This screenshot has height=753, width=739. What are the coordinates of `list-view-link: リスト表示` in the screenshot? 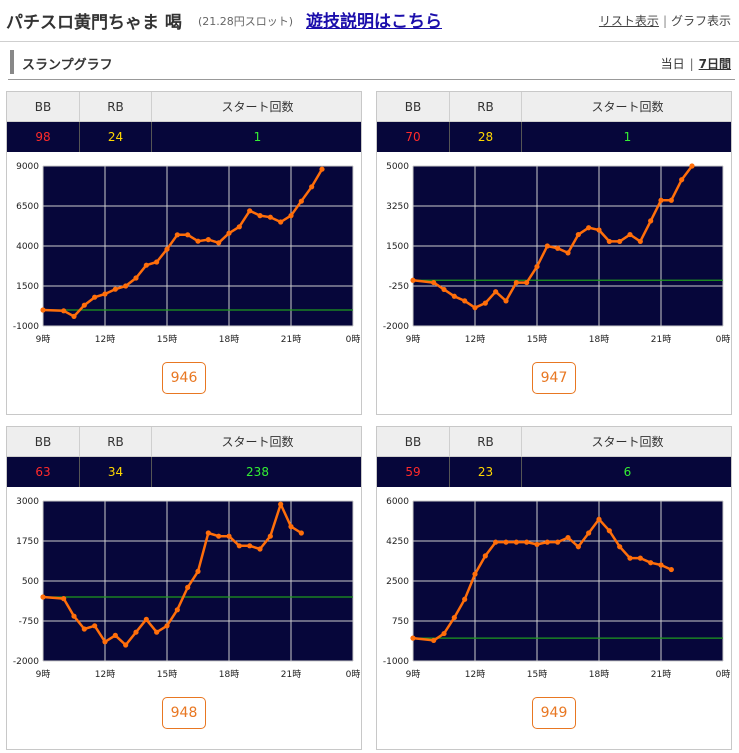 It's located at (628, 21).